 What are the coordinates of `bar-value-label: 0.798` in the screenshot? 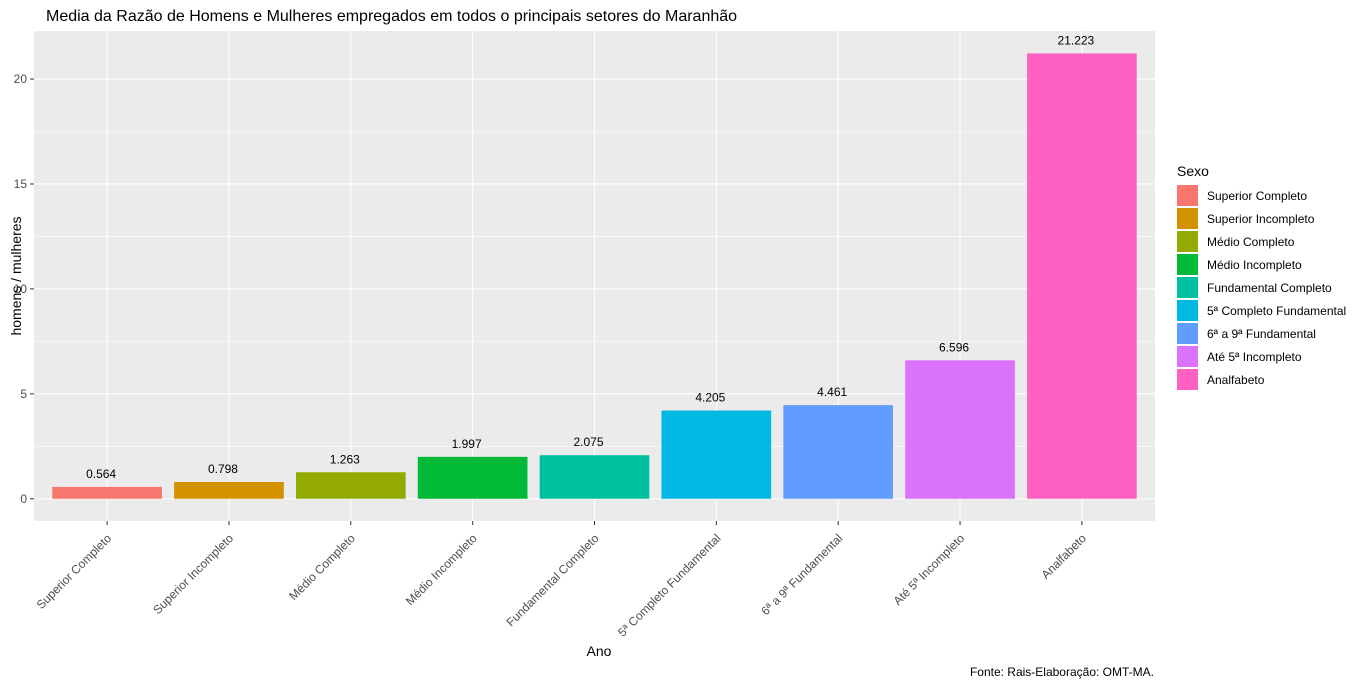 It's located at (223, 469).